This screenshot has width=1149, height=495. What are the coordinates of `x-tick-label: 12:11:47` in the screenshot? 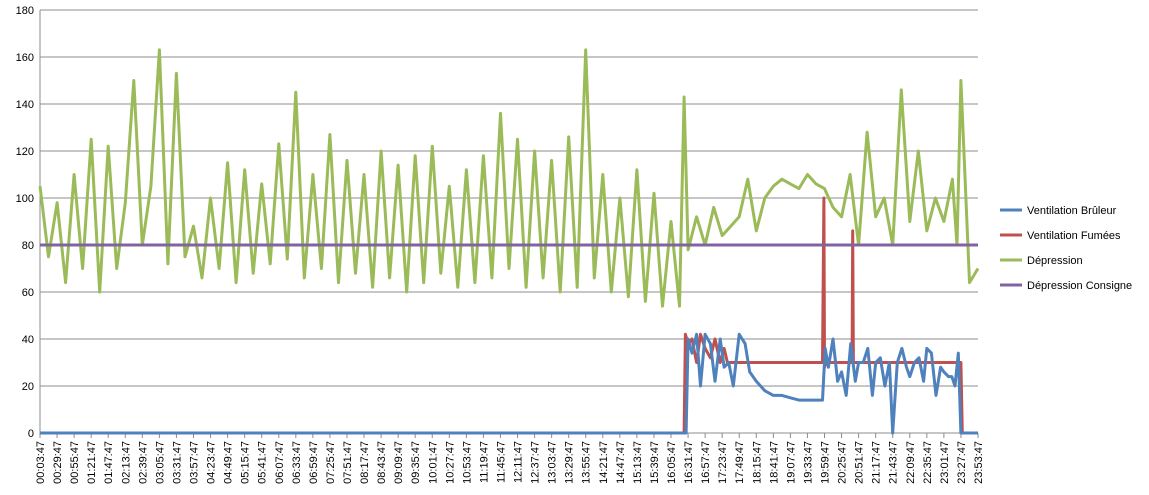 It's located at (519, 462).